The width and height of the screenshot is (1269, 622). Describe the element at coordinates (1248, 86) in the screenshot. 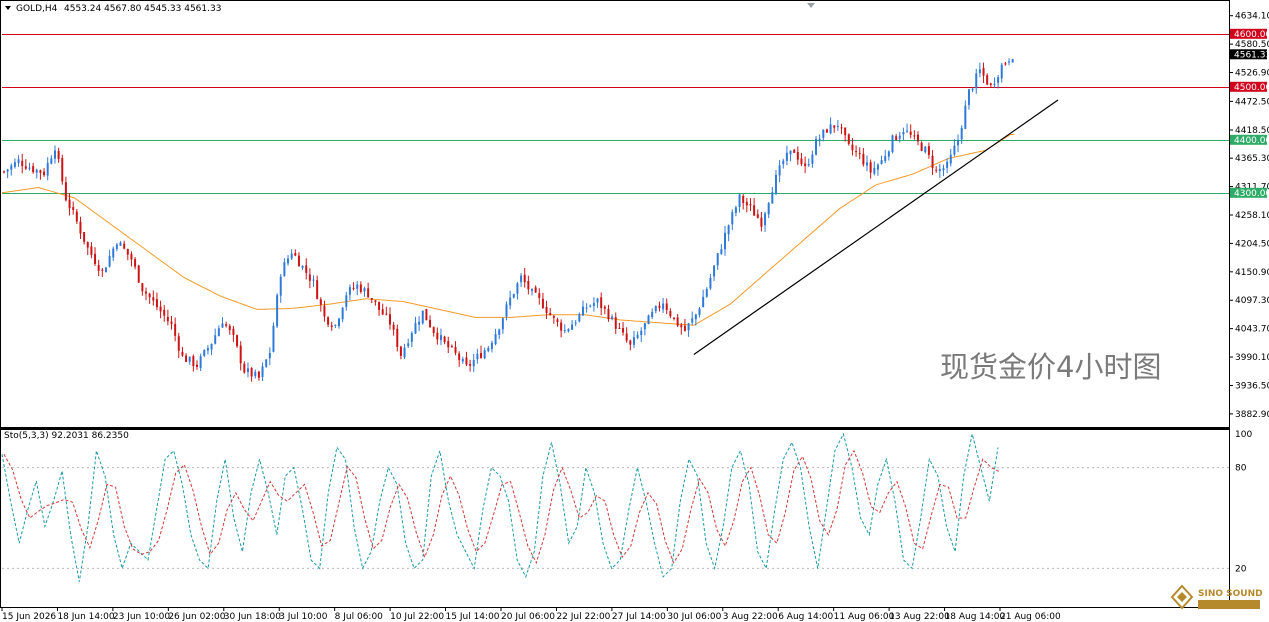

I see `level-tag-box` at that location.